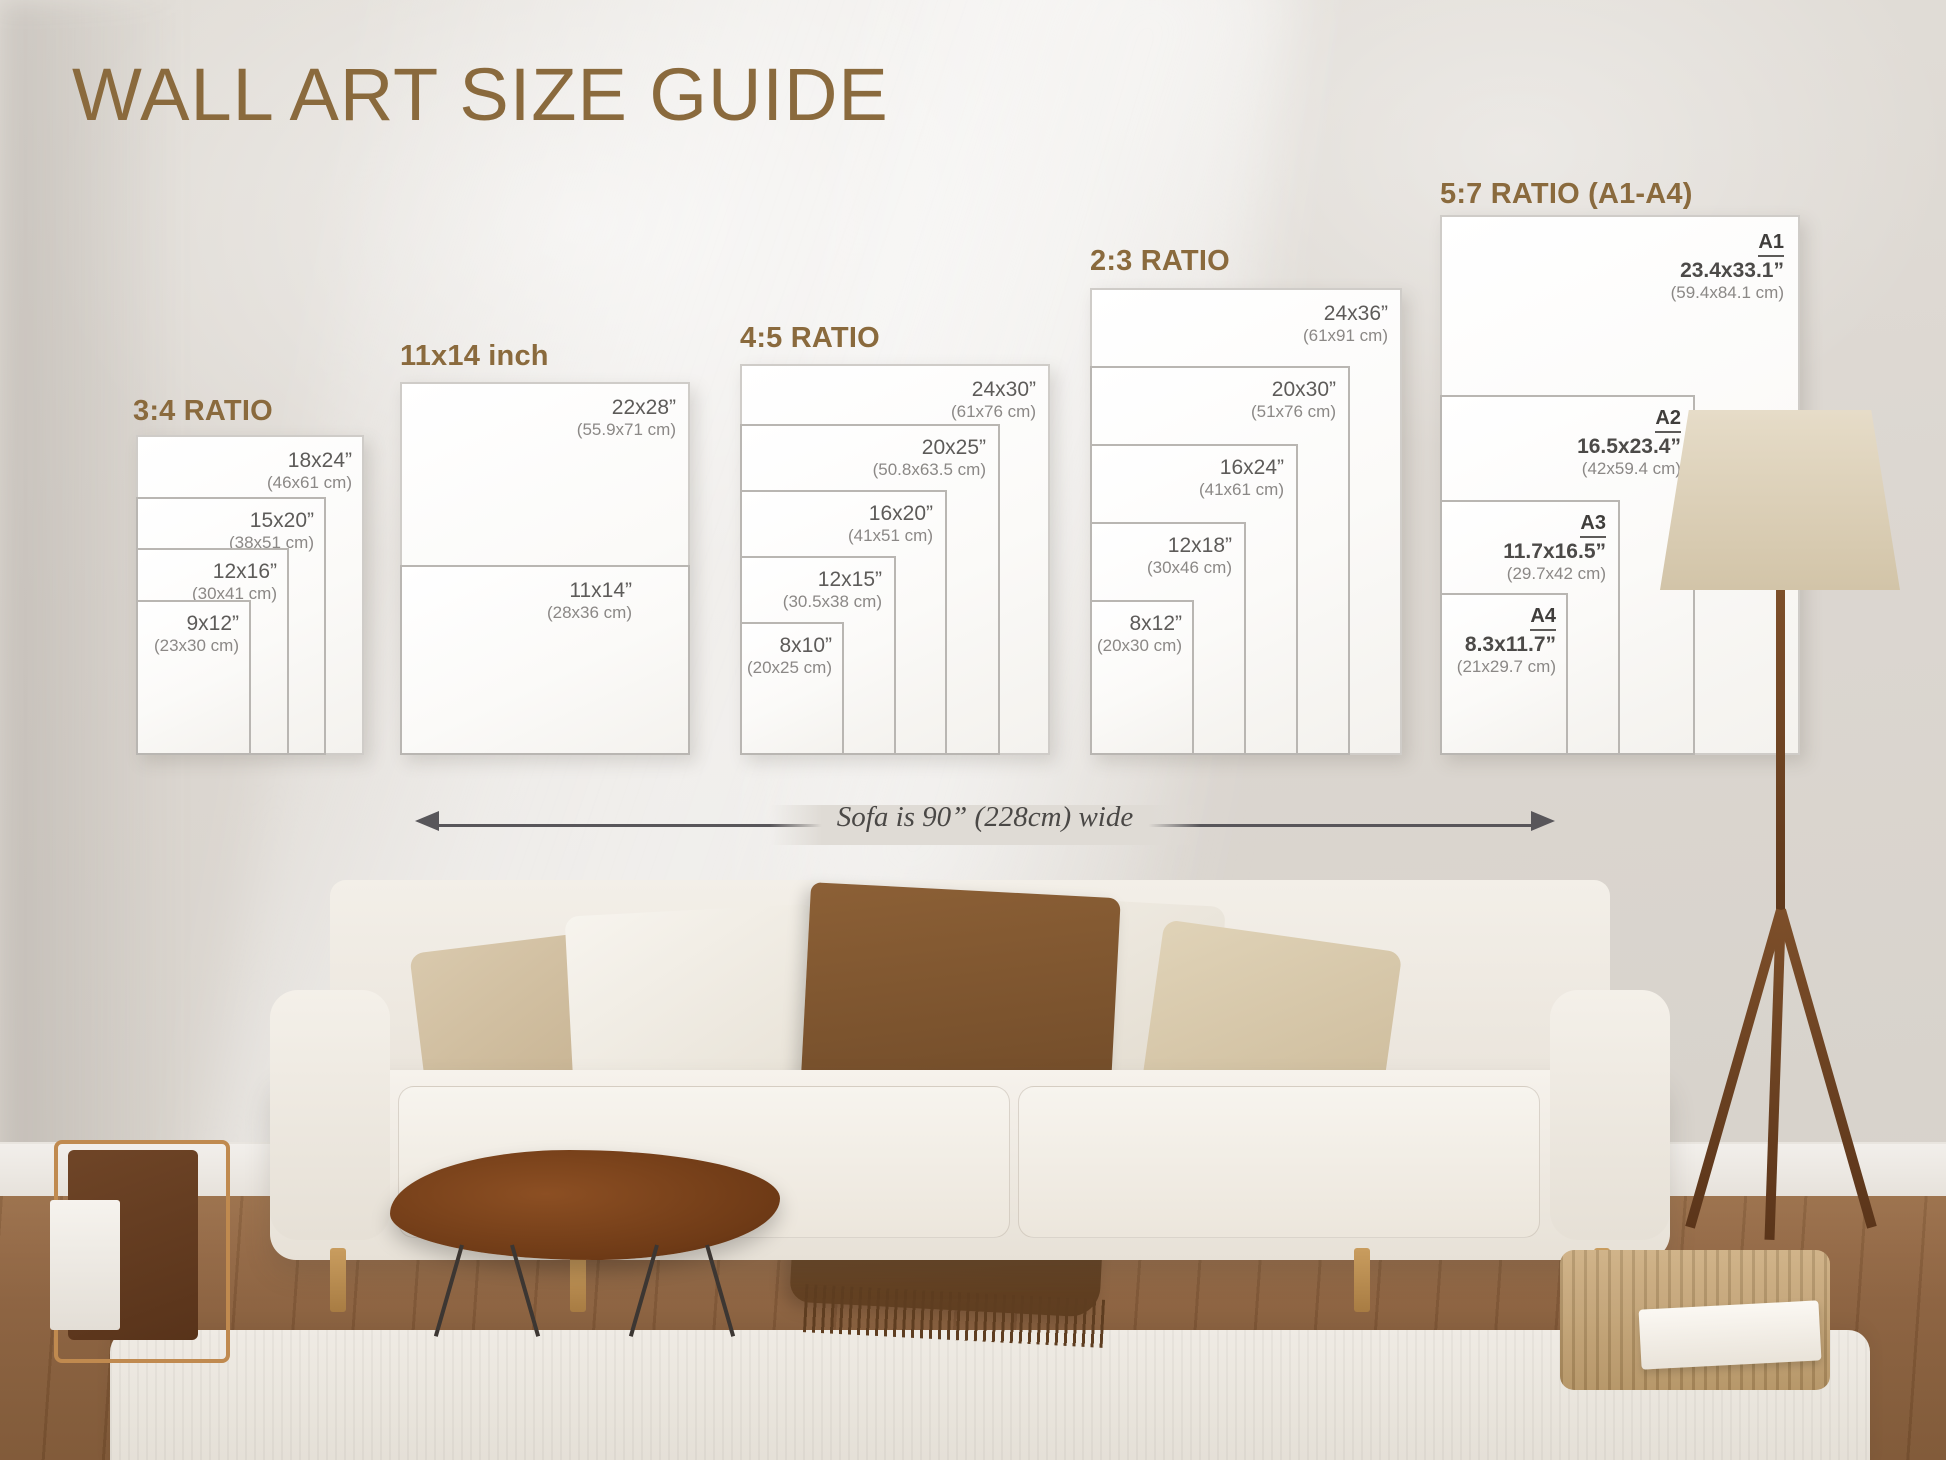 This screenshot has height=1460, width=1946. I want to click on label-inch: 16x24”, so click(1251, 467).